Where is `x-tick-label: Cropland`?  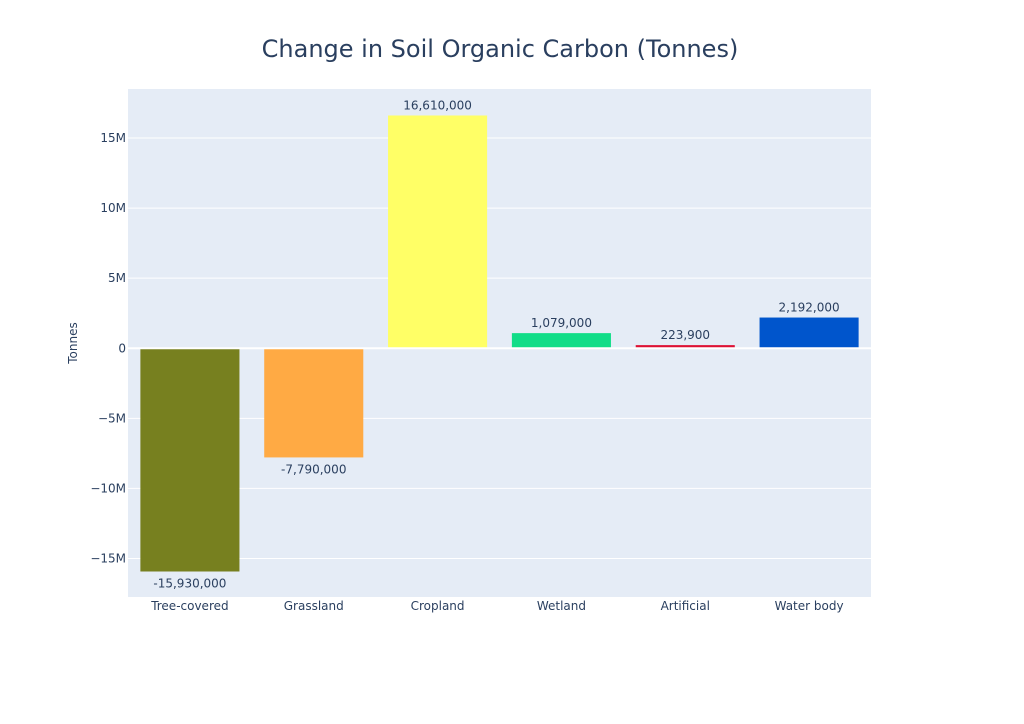
x-tick-label: Cropland is located at coordinates (438, 606).